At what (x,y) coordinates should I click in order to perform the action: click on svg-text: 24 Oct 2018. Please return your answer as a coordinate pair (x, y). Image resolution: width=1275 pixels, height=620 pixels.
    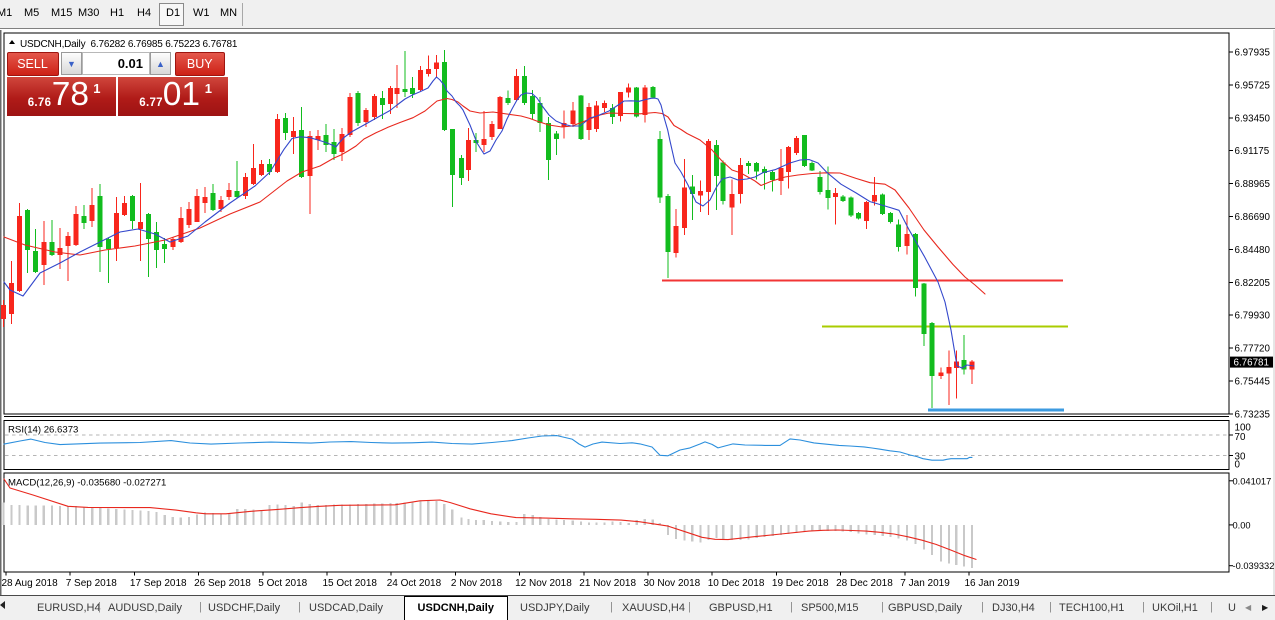
    Looking at the image, I should click on (414, 583).